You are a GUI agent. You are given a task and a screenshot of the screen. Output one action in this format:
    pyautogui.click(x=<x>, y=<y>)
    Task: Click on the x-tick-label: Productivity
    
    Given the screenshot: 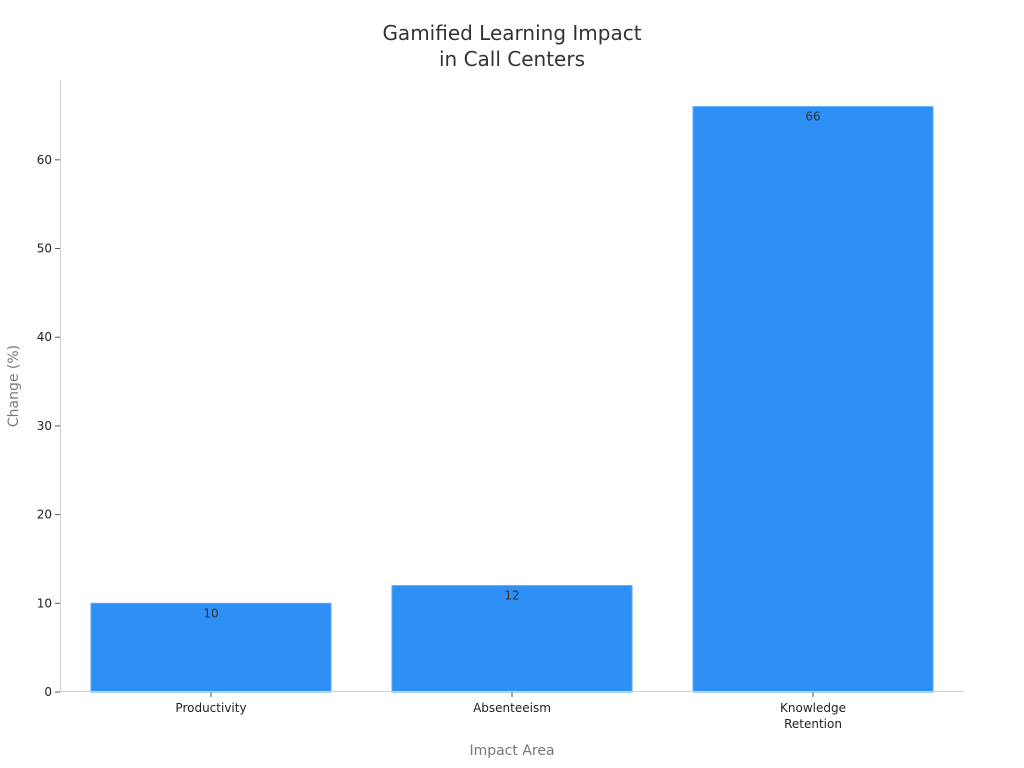 What is the action you would take?
    pyautogui.click(x=210, y=708)
    